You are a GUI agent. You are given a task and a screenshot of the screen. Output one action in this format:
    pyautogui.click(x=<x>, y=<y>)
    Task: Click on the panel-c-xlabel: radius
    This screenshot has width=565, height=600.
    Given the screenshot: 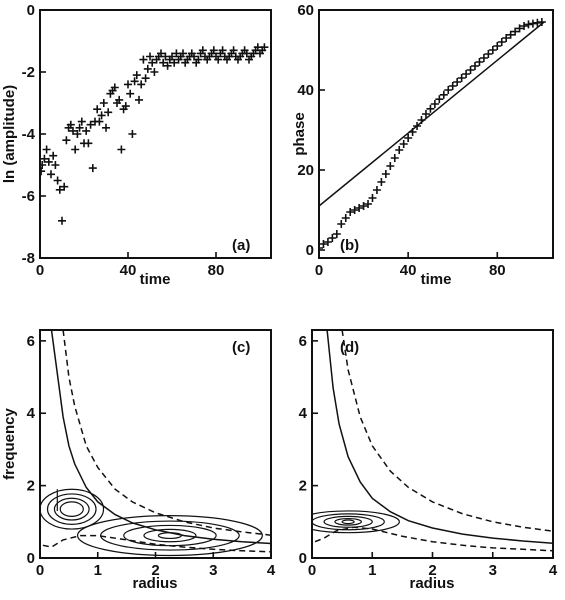 What is the action you would take?
    pyautogui.click(x=154, y=583)
    